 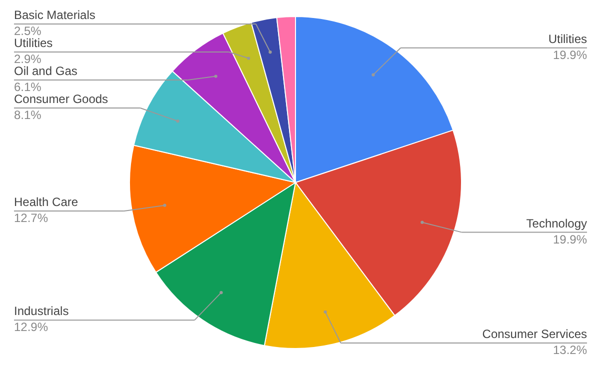 What do you see at coordinates (61, 99) in the screenshot?
I see `slice-label: Consumer Goods` at bounding box center [61, 99].